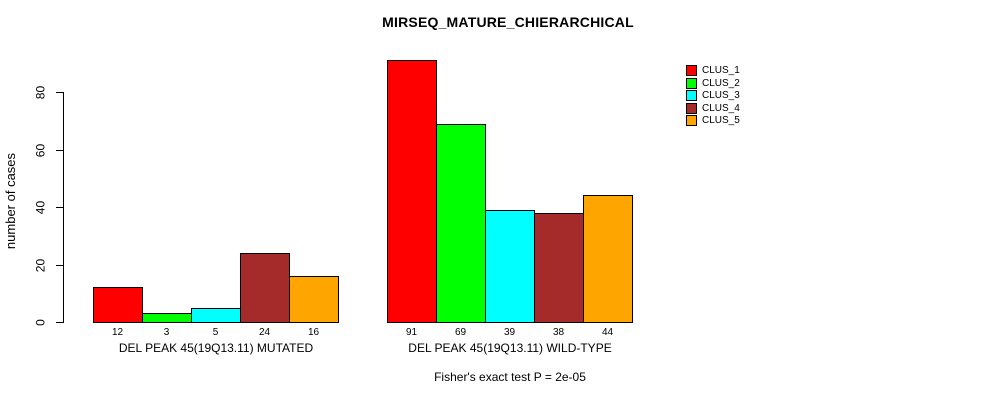  What do you see at coordinates (166, 332) in the screenshot?
I see `bar-value-label: 3` at bounding box center [166, 332].